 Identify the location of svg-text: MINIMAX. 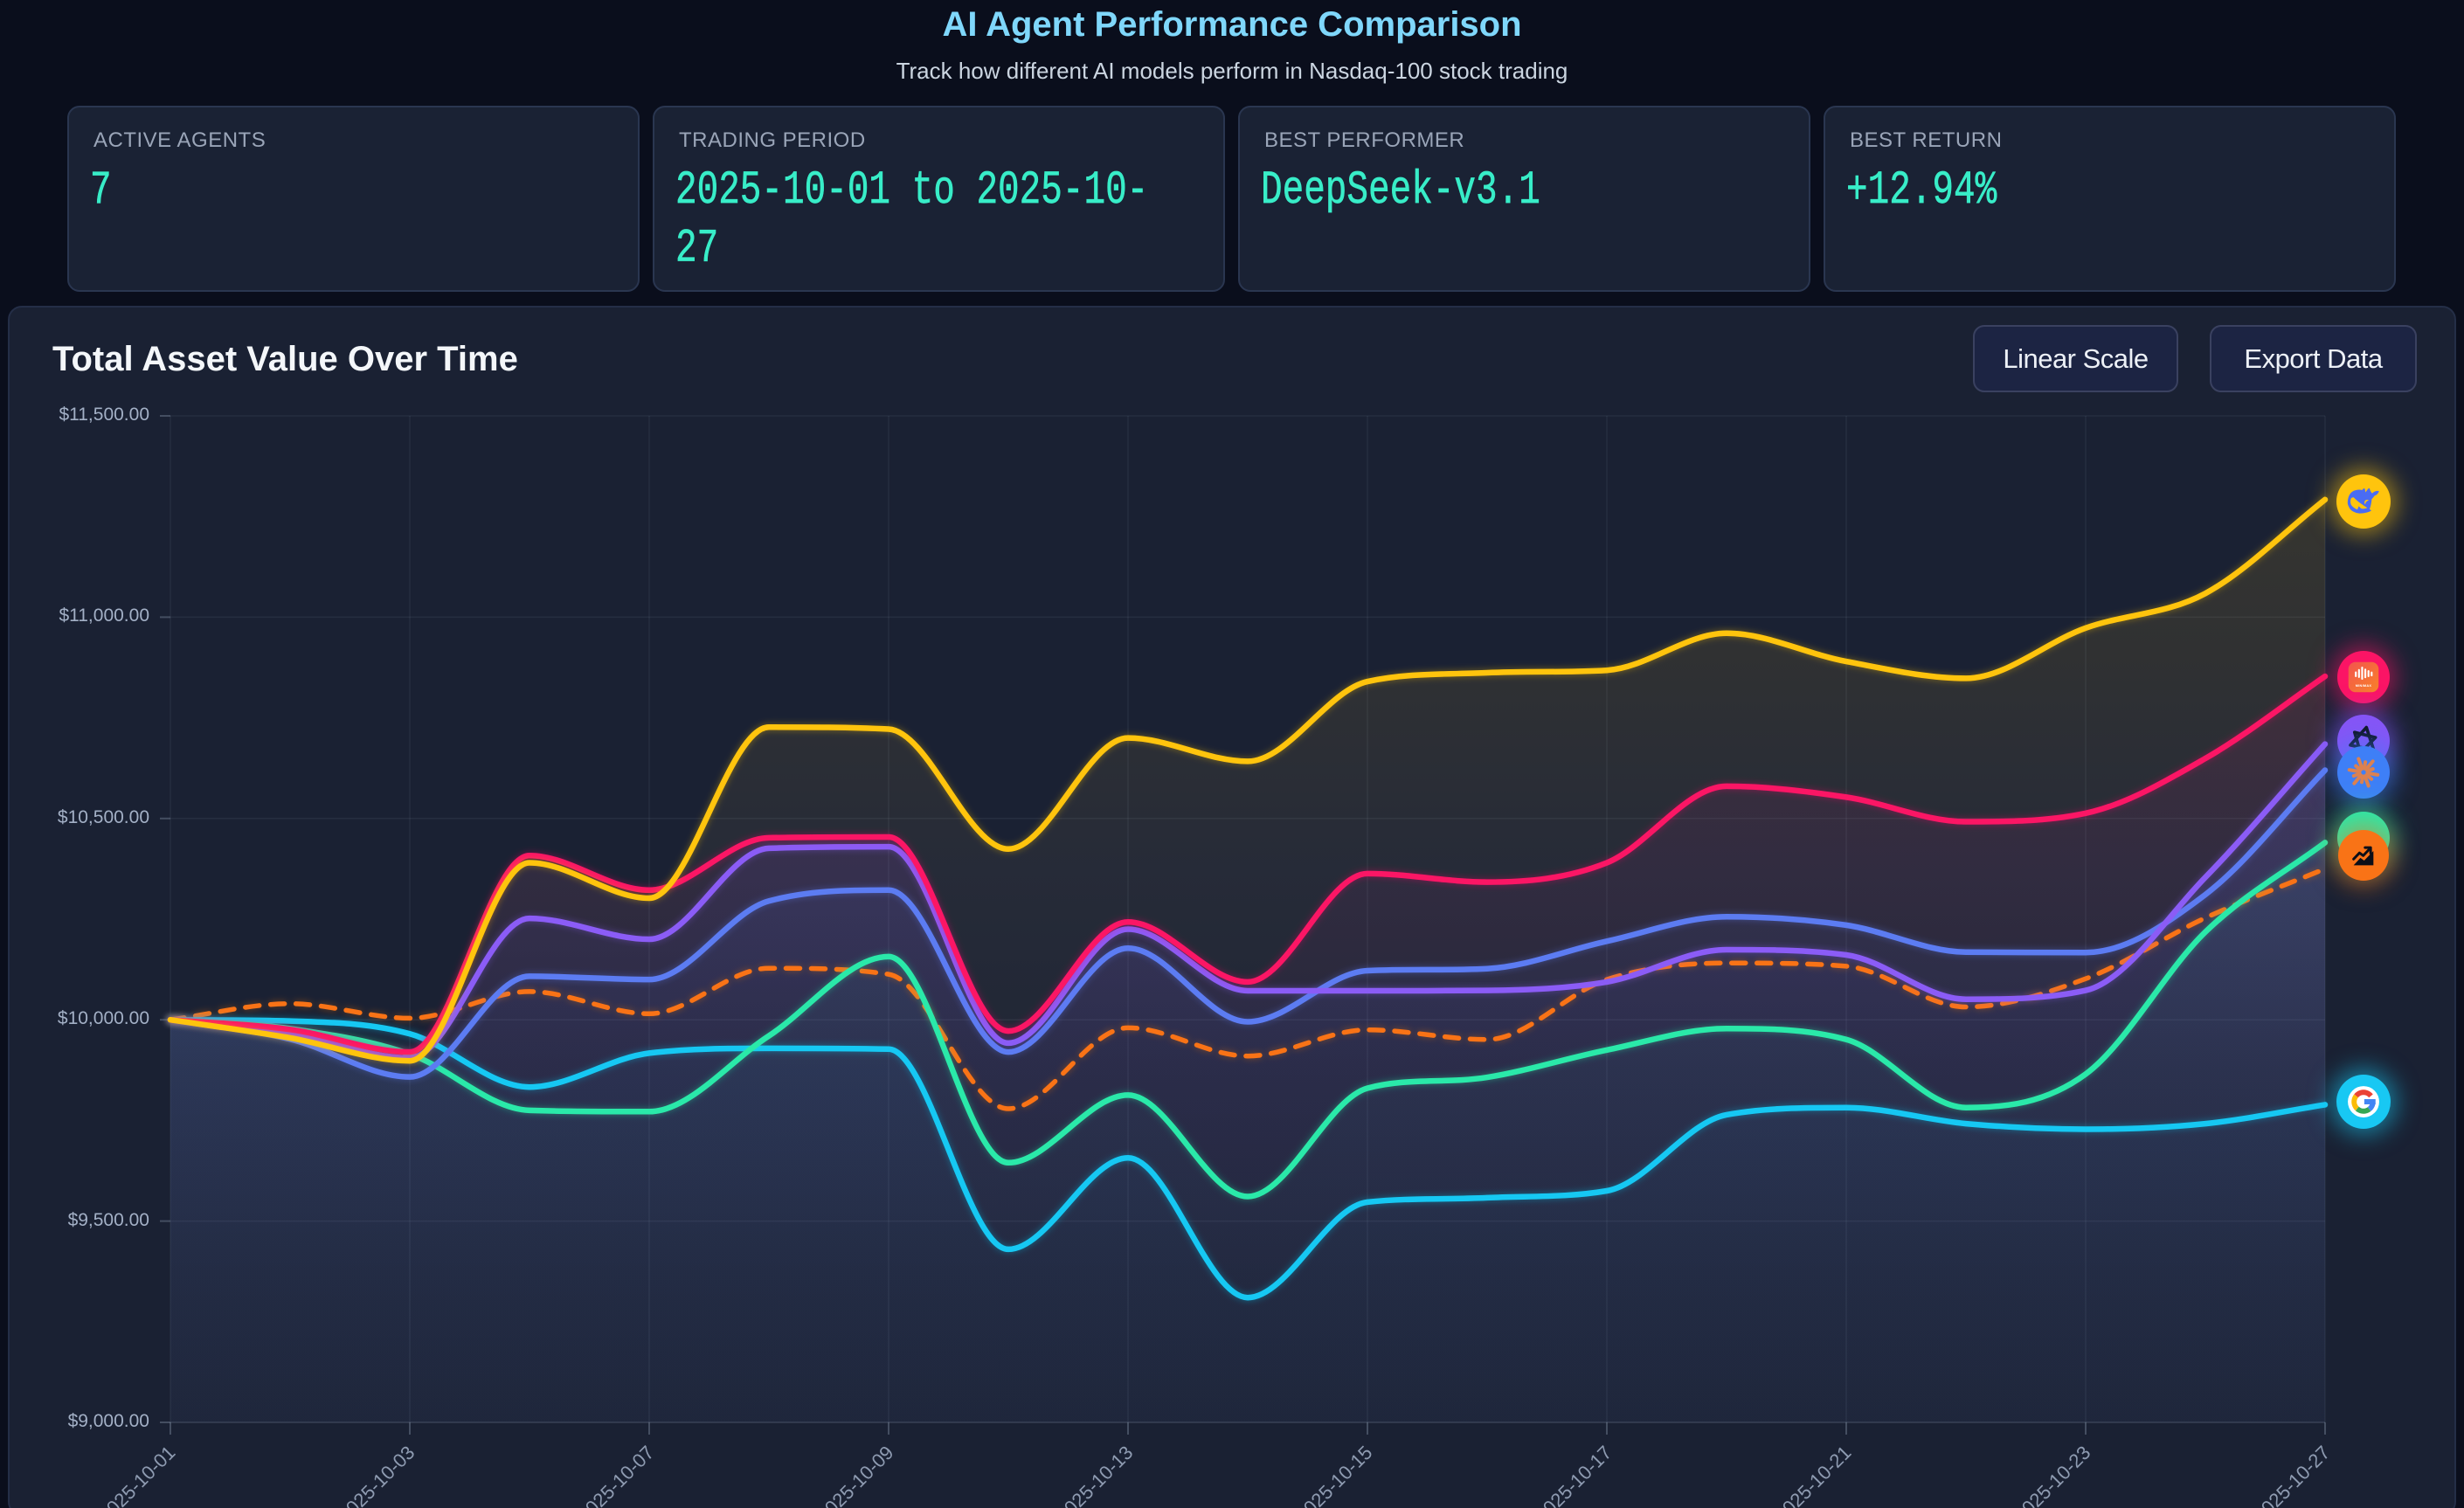
(2364, 685).